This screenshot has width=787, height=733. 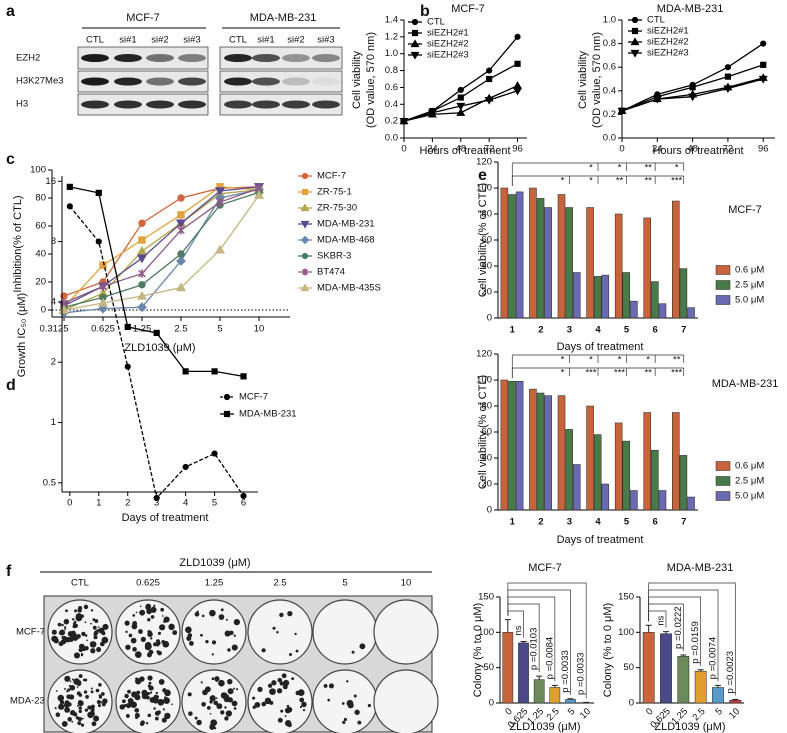 I want to click on y-axis-label: Colony (% to 0 μM), so click(x=478, y=650).